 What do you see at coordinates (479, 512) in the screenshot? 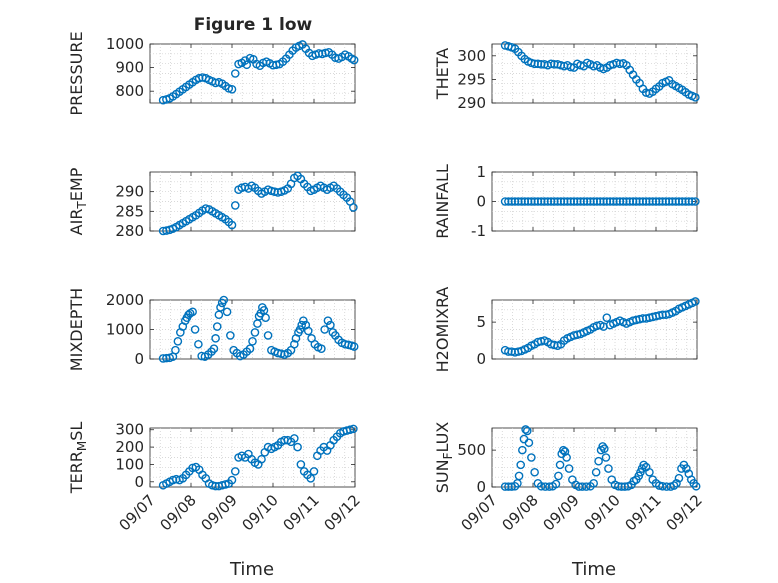
I see `x-tick-label: 09/07` at bounding box center [479, 512].